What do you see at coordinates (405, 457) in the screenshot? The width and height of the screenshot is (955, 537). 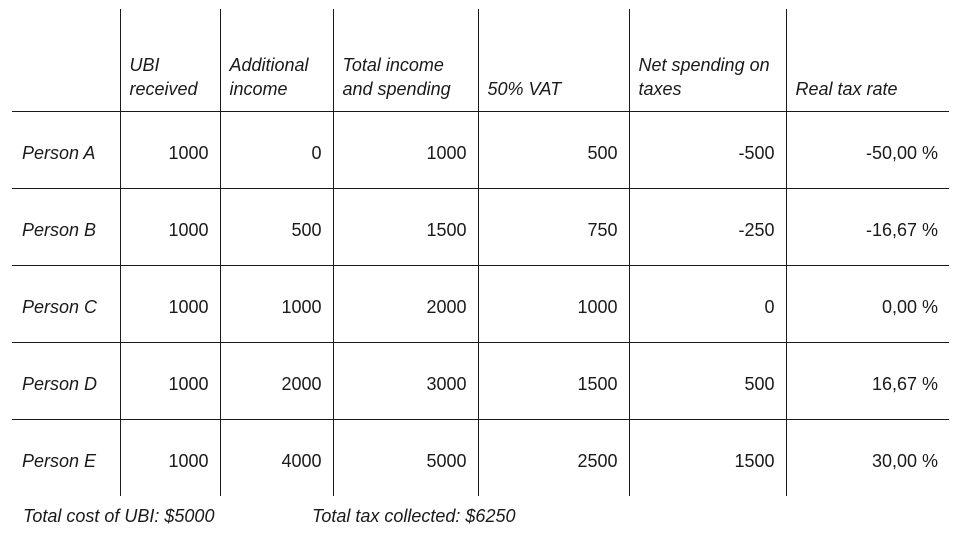 I see `total-income-cell: 5000` at bounding box center [405, 457].